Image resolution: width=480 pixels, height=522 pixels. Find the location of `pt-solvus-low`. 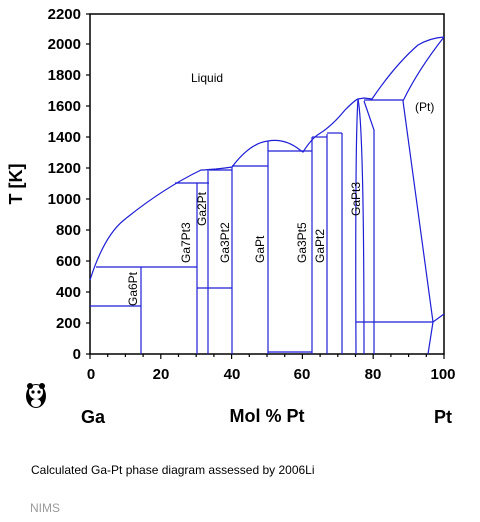

pt-solvus-low is located at coordinates (438, 318).